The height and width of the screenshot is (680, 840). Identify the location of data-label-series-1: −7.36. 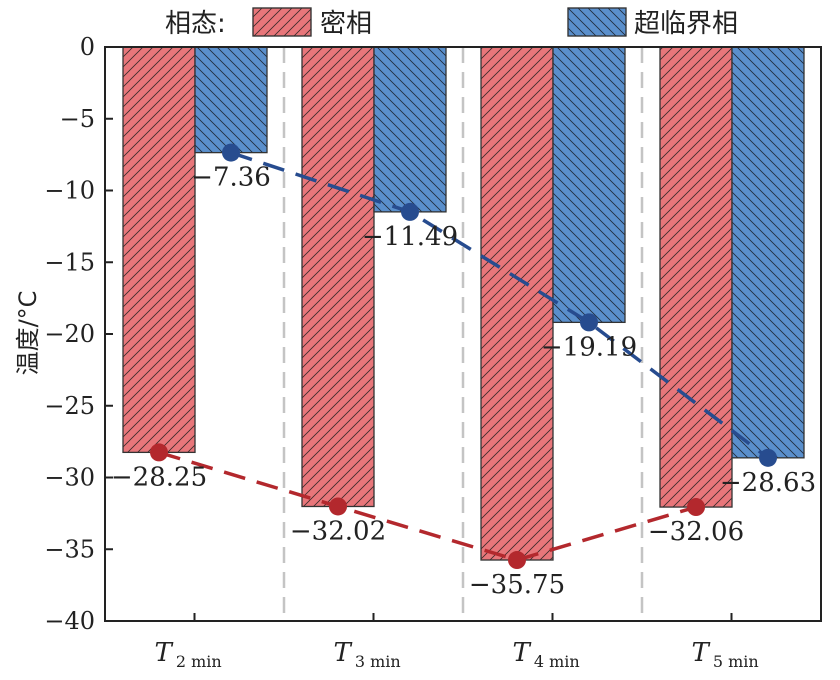
(231, 178).